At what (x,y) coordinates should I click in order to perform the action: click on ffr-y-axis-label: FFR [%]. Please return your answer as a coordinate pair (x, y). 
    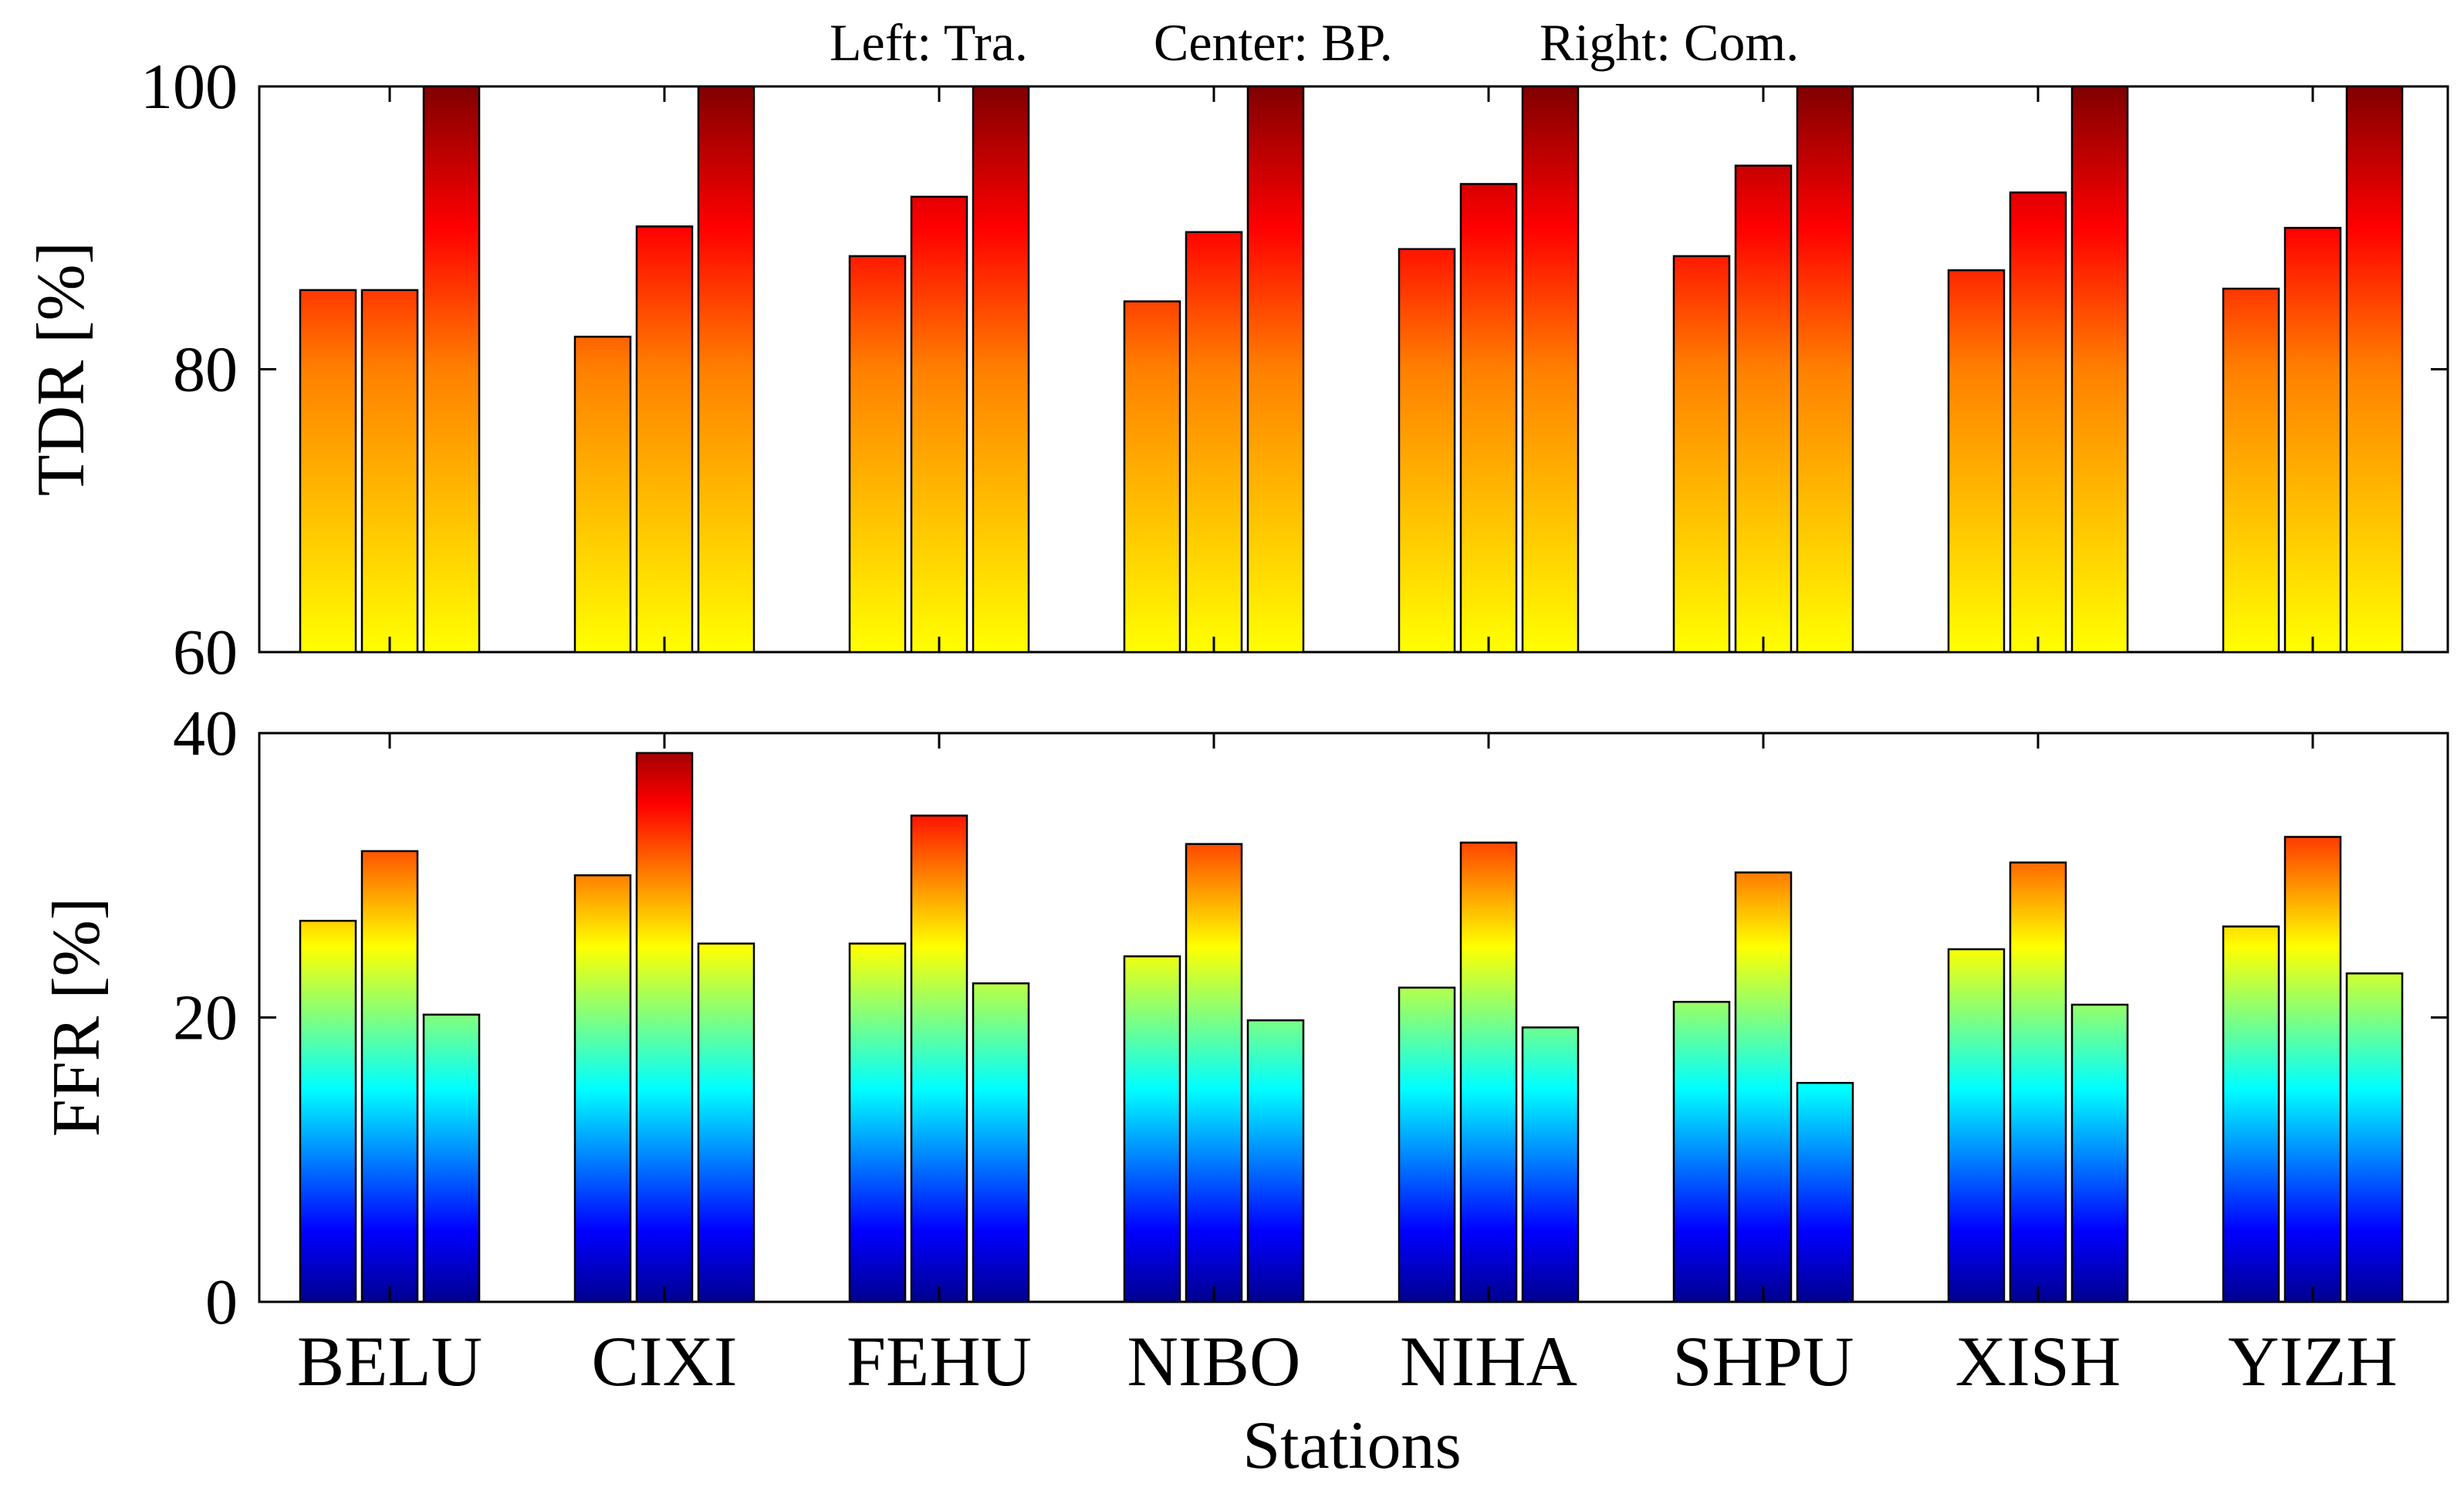
    Looking at the image, I should click on (76, 1017).